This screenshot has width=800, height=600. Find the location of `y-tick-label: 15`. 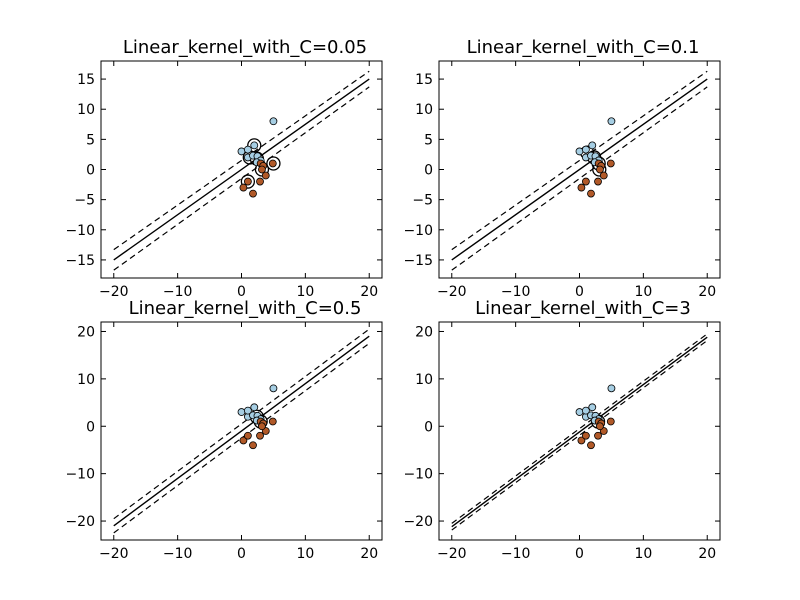

y-tick-label: 15 is located at coordinates (424, 80).